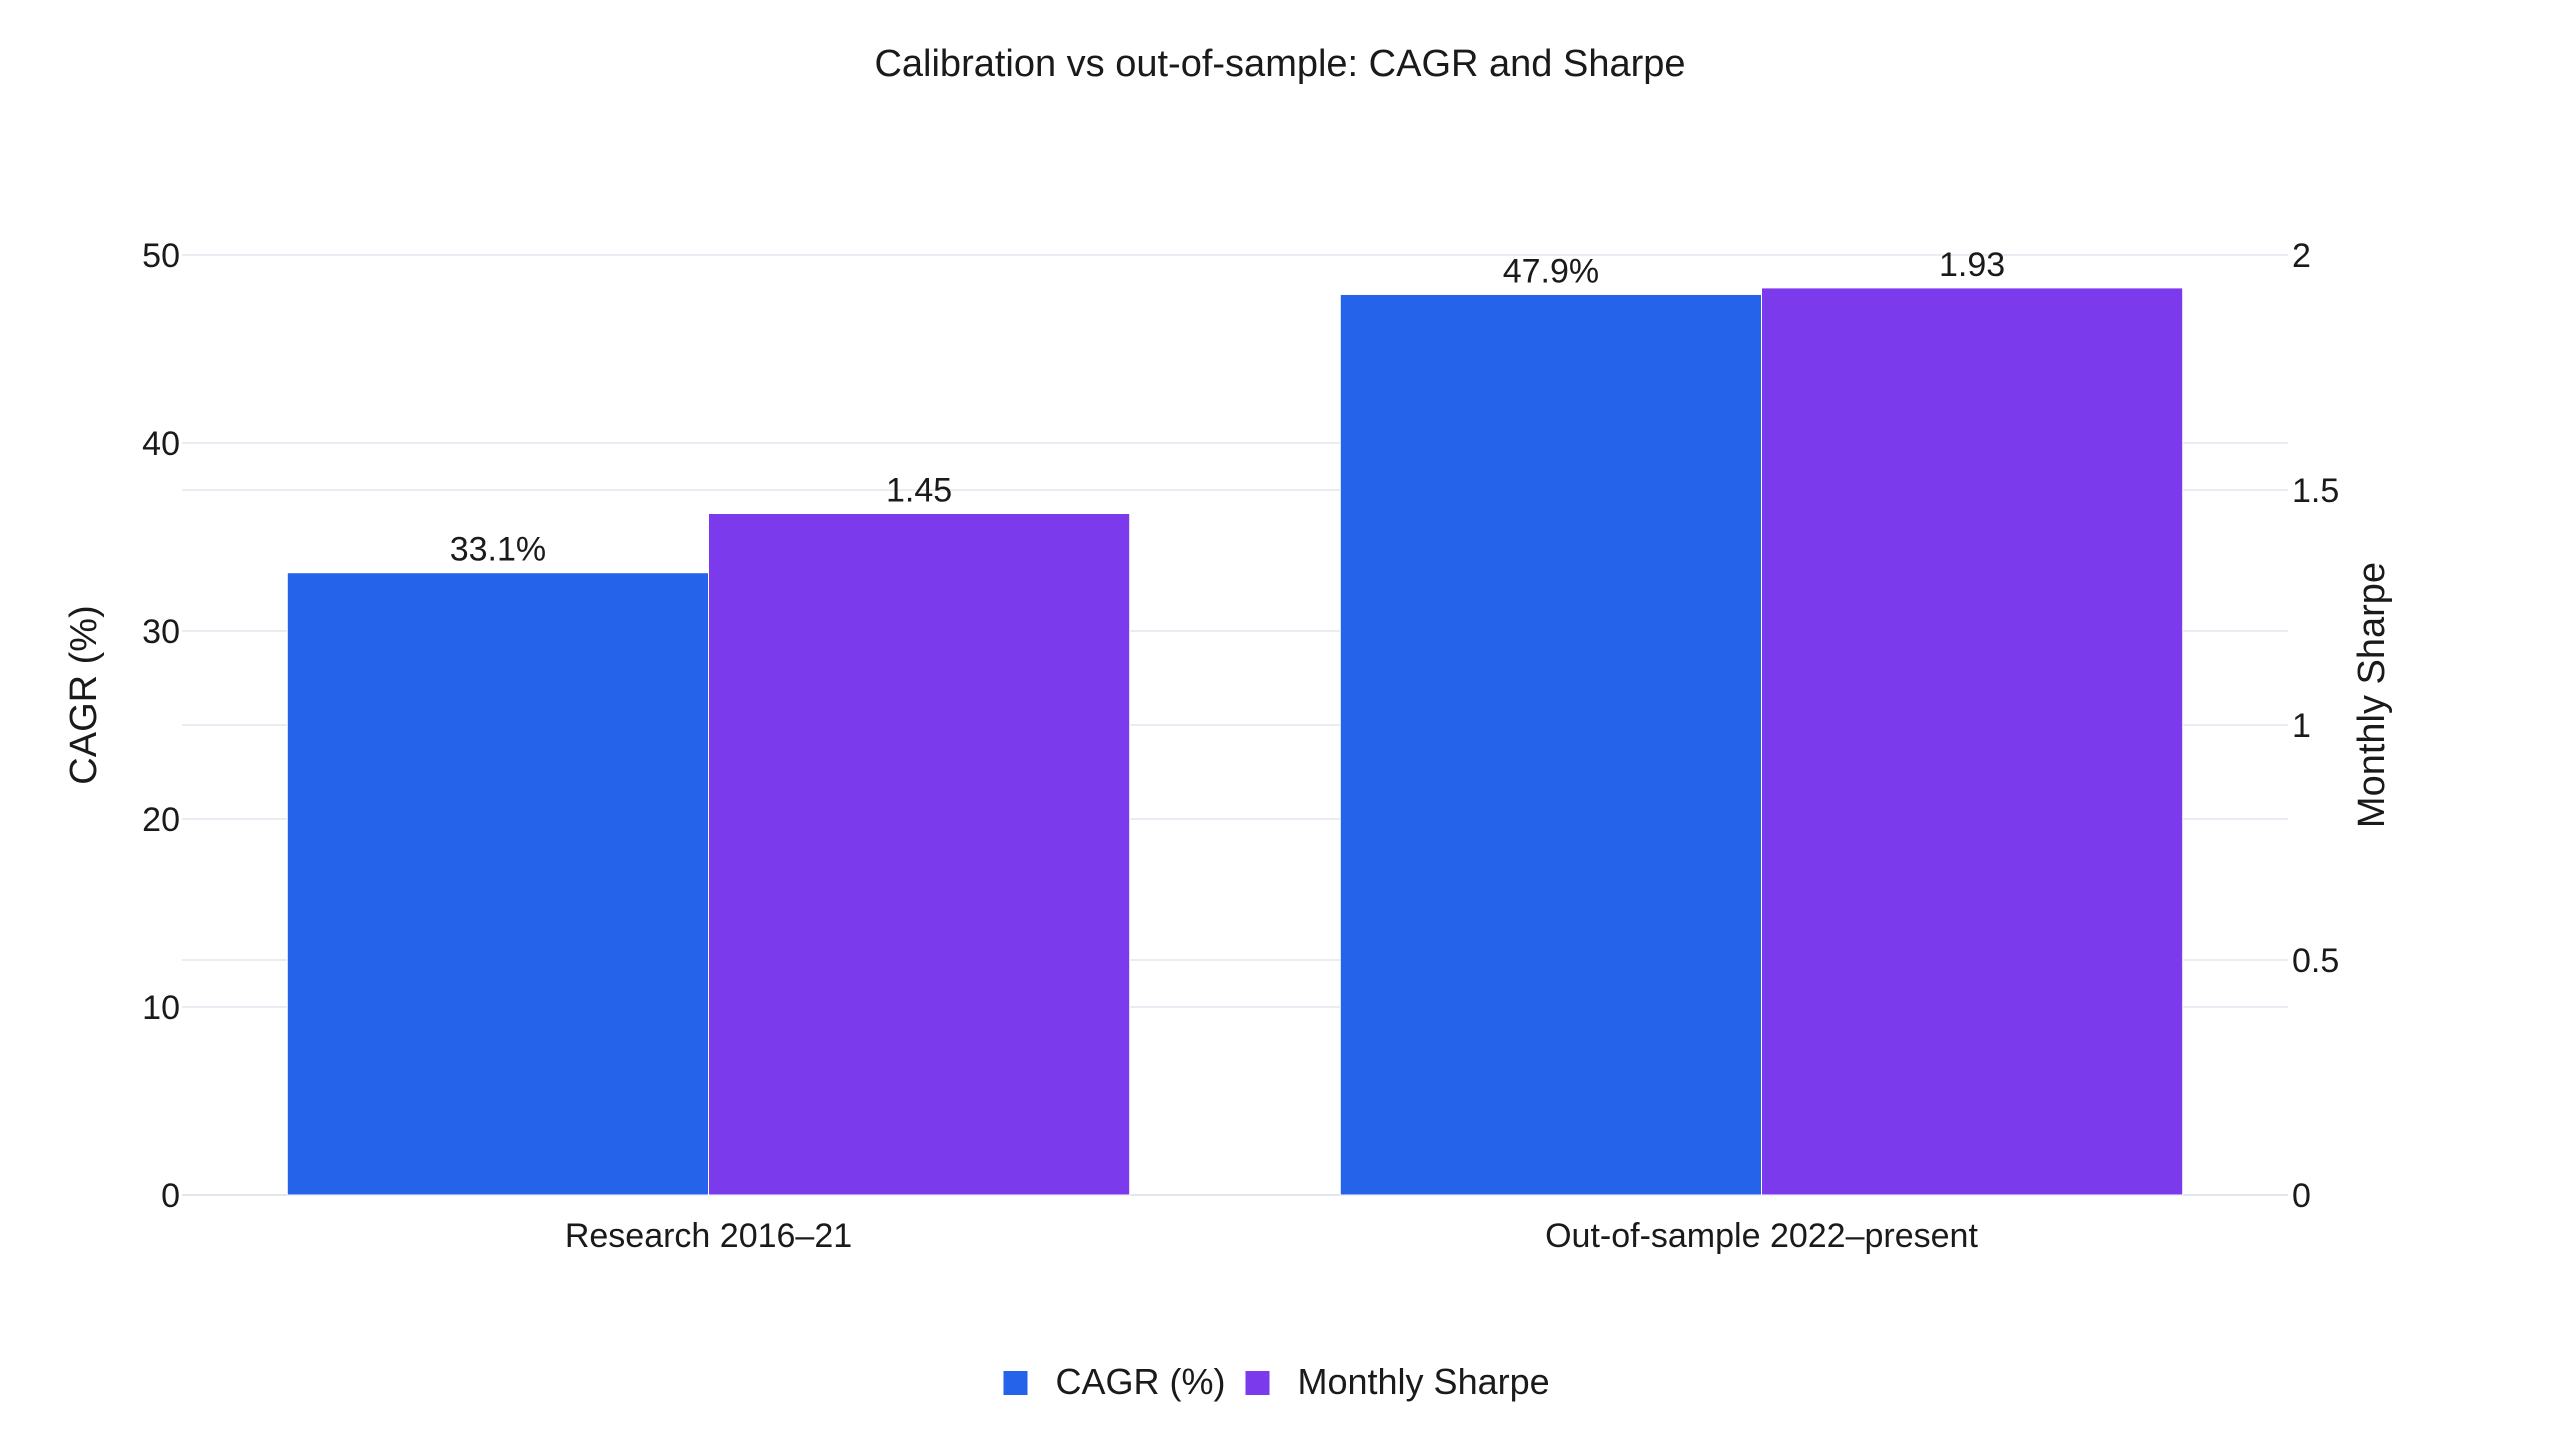 This screenshot has width=2560, height=1440. What do you see at coordinates (2315, 961) in the screenshot?
I see `y-right-tick-label: 0.5` at bounding box center [2315, 961].